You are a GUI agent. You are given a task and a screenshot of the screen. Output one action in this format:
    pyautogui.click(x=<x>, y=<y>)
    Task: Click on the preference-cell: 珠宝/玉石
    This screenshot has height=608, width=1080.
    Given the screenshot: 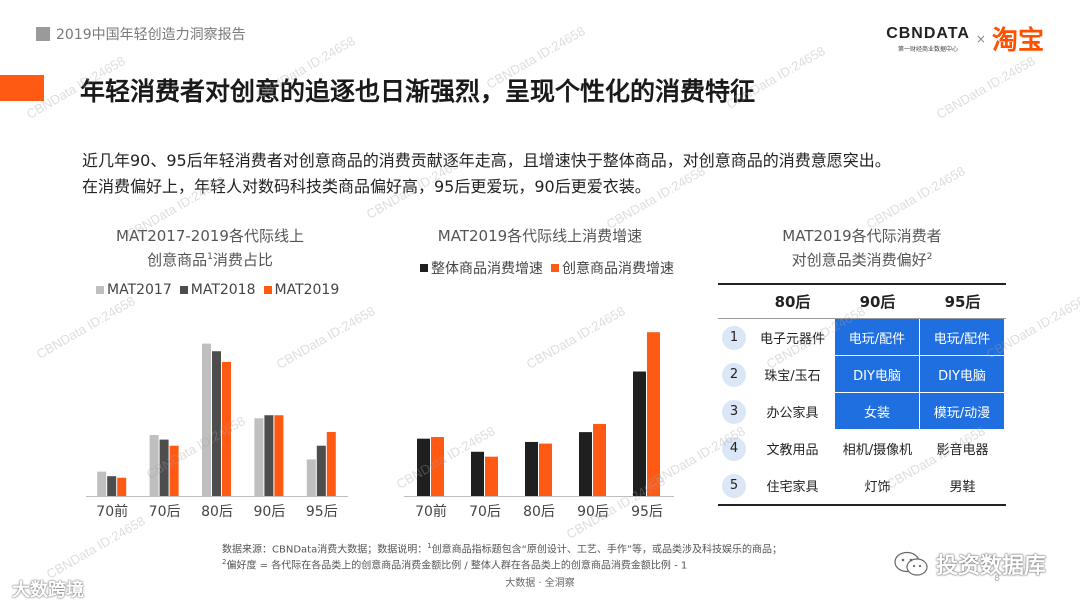 What is the action you would take?
    pyautogui.click(x=792, y=376)
    